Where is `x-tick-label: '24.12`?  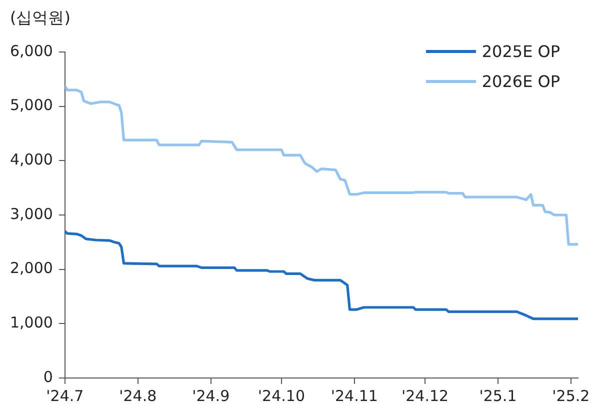 x-tick-label: '24.12 is located at coordinates (425, 395).